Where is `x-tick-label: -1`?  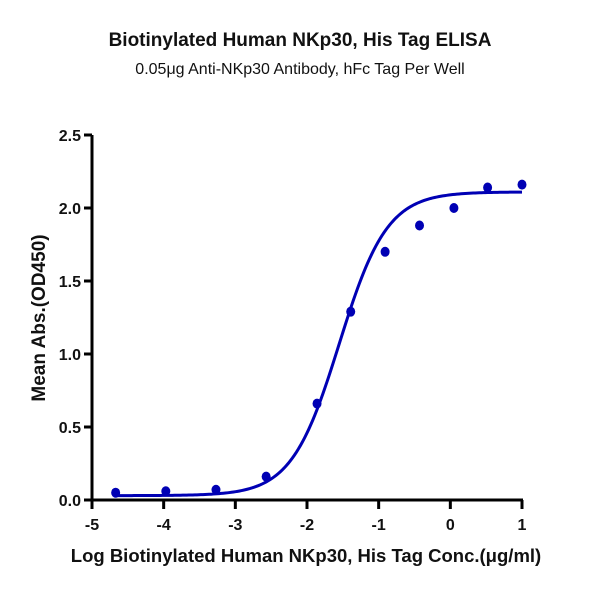 x-tick-label: -1 is located at coordinates (379, 525).